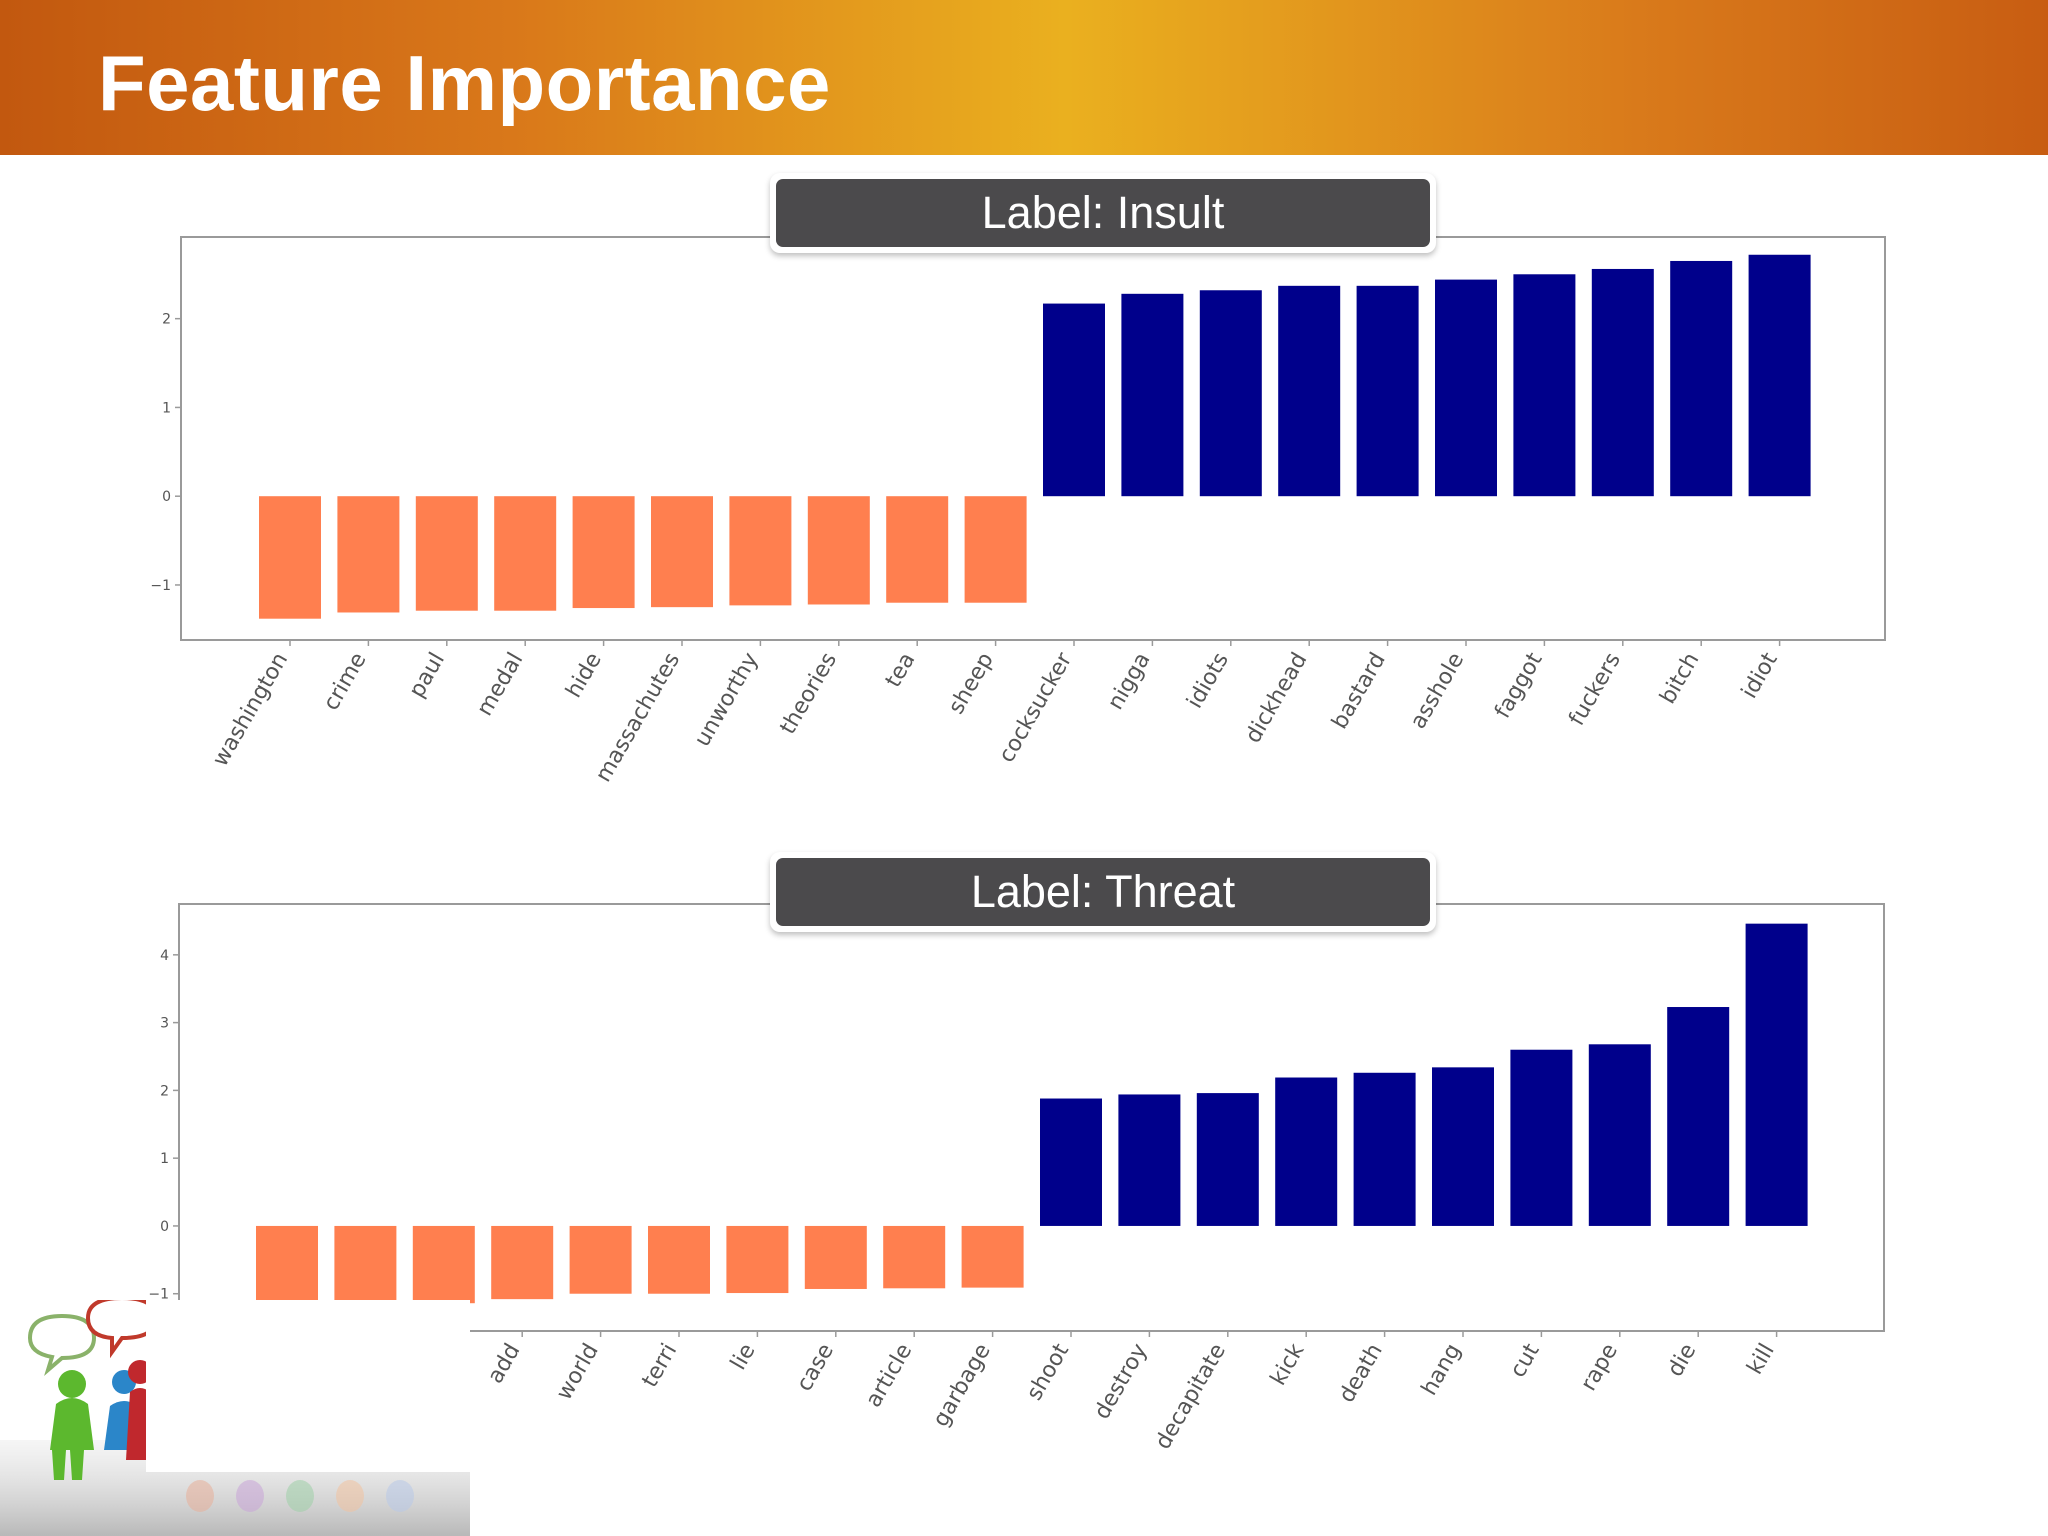 The height and width of the screenshot is (1536, 2048). What do you see at coordinates (760, 551) in the screenshot?
I see `bar-unworthy` at bounding box center [760, 551].